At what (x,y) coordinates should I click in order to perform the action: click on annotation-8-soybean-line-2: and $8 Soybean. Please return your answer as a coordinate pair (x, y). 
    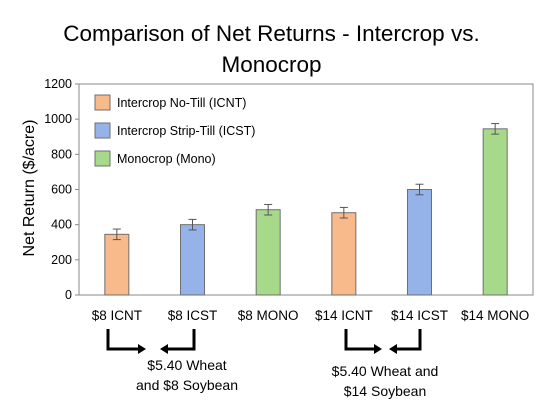
    Looking at the image, I should click on (187, 385).